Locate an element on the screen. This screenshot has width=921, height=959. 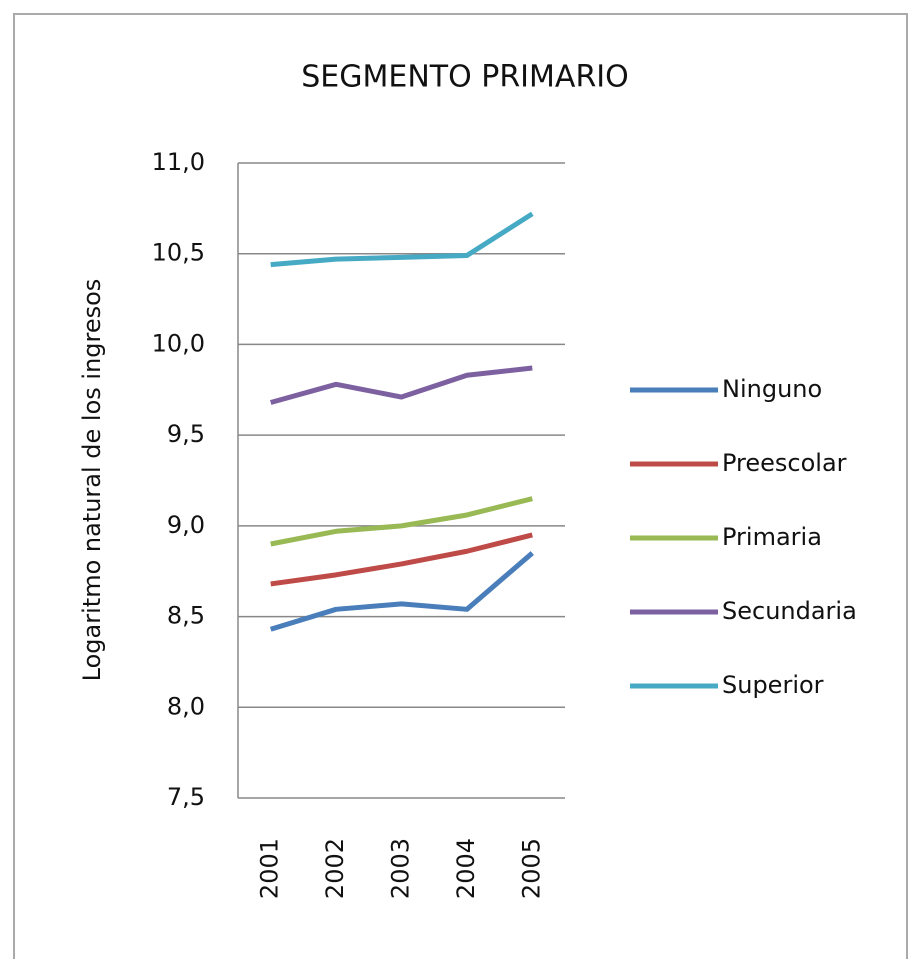
y-tick-label: 7,5 is located at coordinates (186, 797).